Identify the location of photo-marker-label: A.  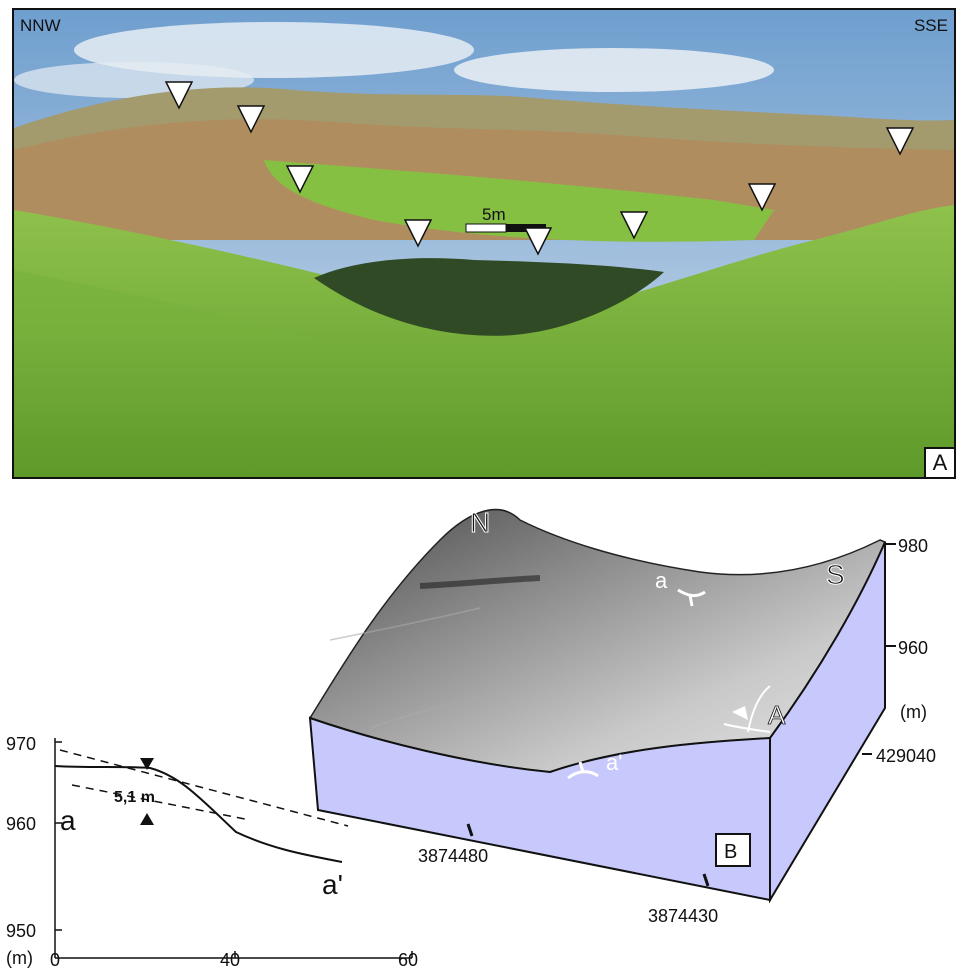
(777, 715).